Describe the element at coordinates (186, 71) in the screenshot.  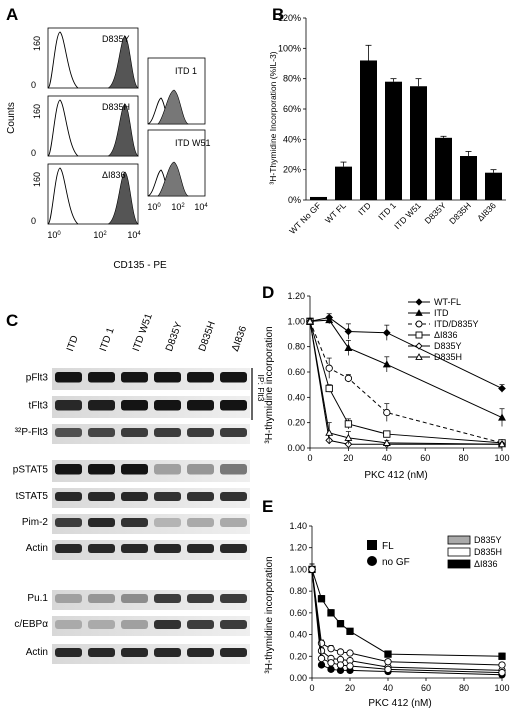
I see `mutant-label: ITD 1` at that location.